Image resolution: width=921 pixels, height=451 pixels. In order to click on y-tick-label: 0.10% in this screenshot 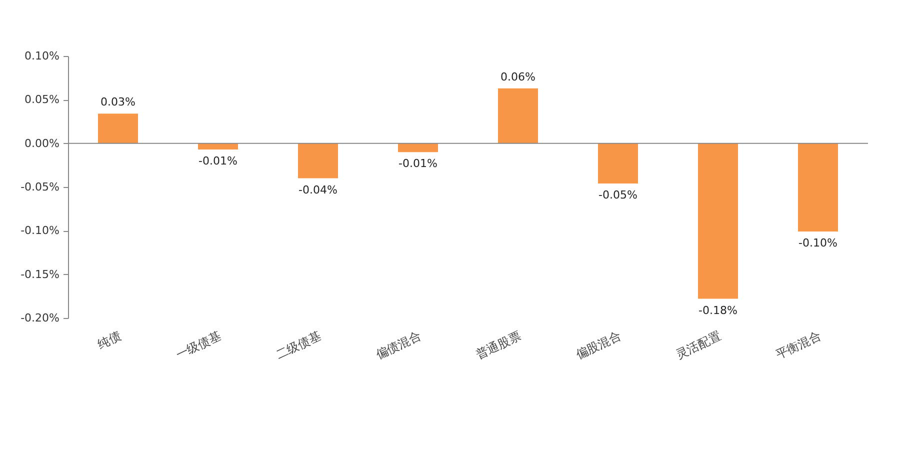, I will do `click(42, 56)`.